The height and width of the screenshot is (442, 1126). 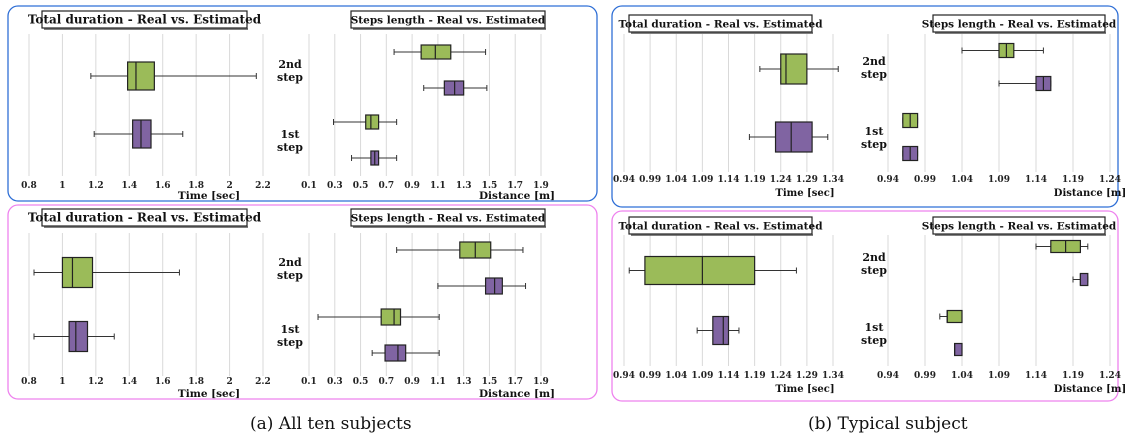 I want to click on x-tick-label: 1.04, so click(x=676, y=180).